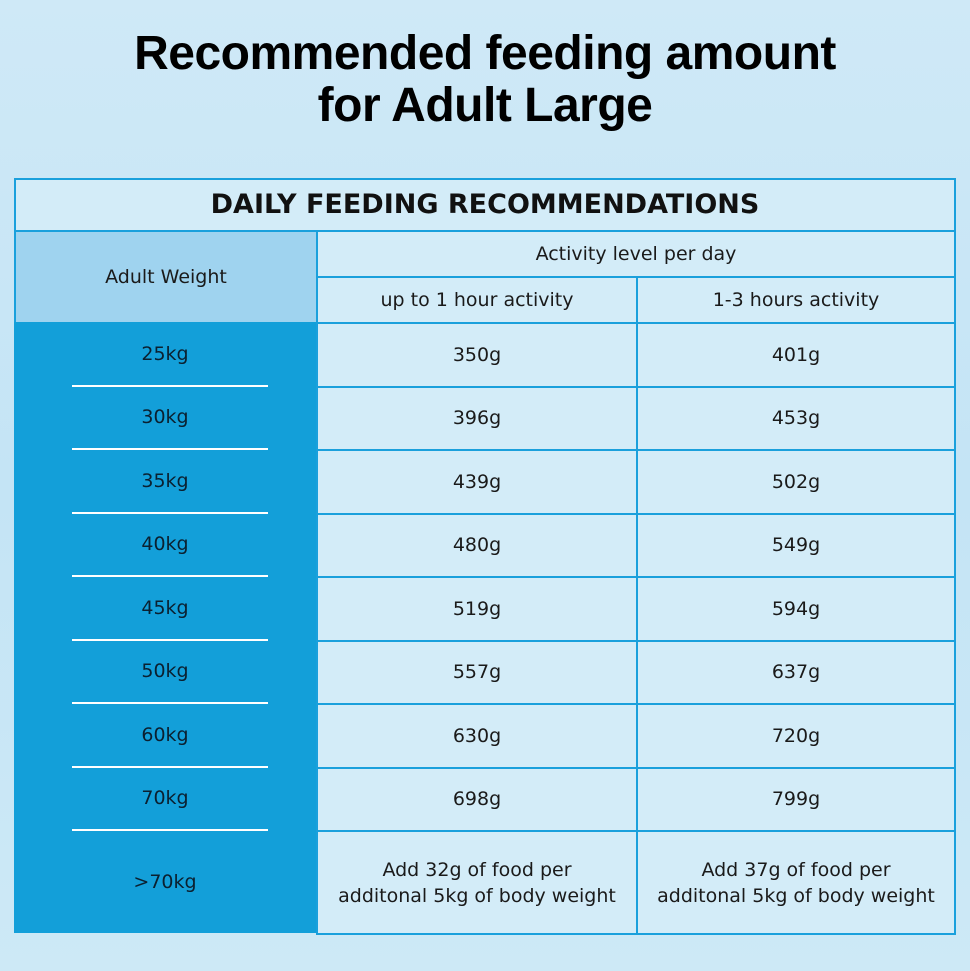 This screenshot has height=971, width=970. I want to click on weight-cell: 40kg, so click(165, 544).